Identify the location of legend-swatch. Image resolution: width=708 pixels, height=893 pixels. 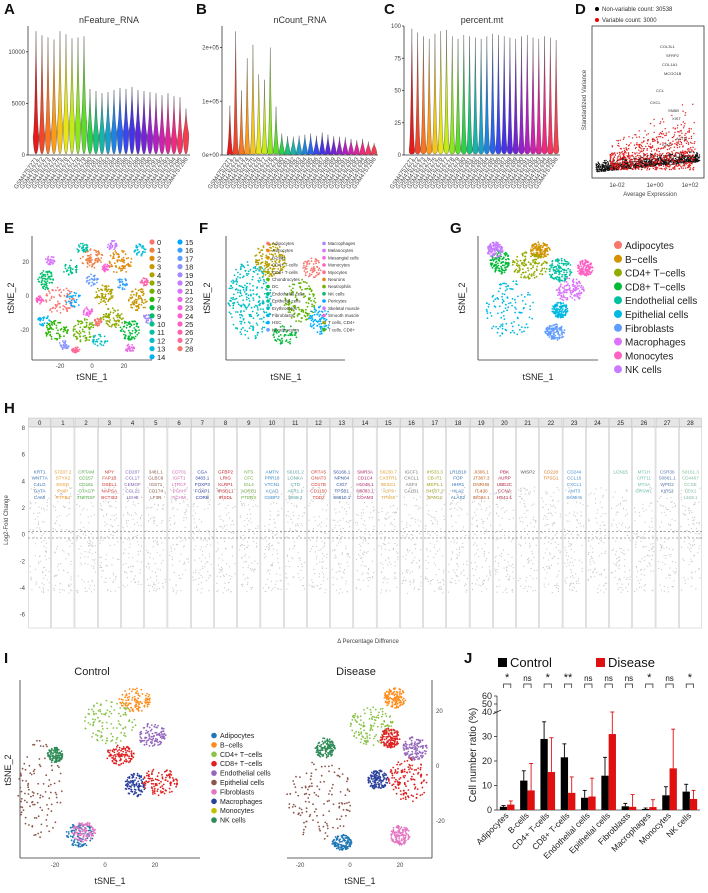
(268, 272).